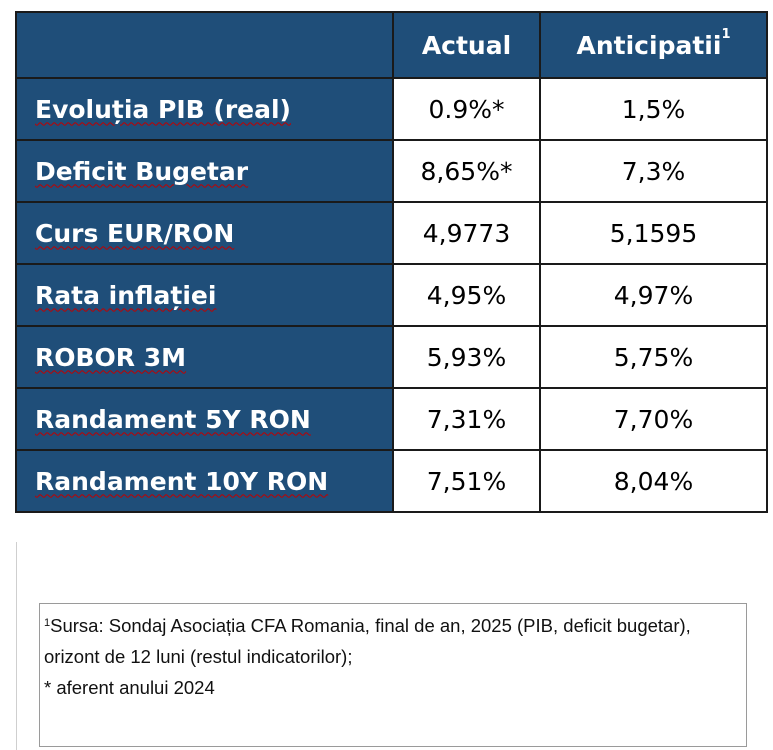 This screenshot has width=773, height=750. What do you see at coordinates (466, 45) in the screenshot?
I see `header-actual: Actual` at bounding box center [466, 45].